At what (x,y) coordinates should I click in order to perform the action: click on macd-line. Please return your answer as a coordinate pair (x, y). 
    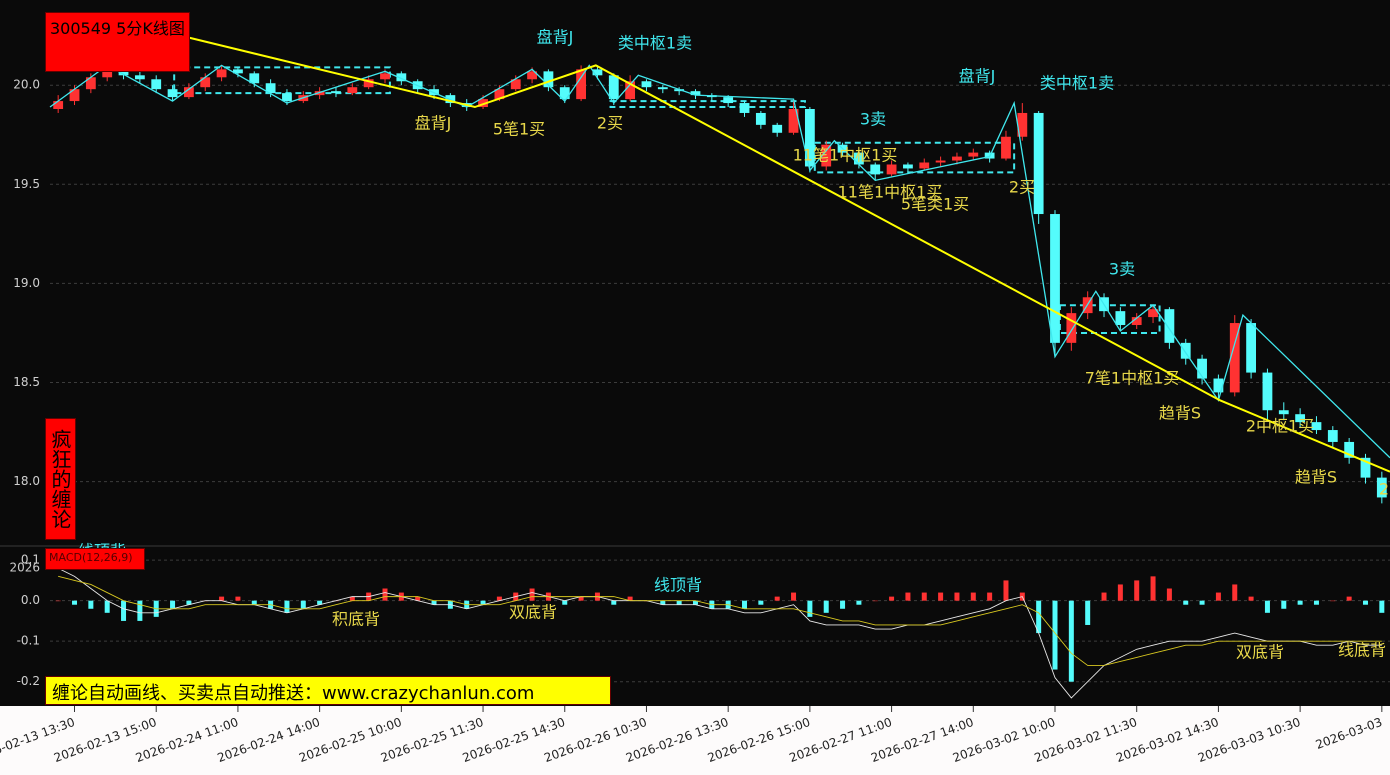
    Looking at the image, I should click on (720, 620).